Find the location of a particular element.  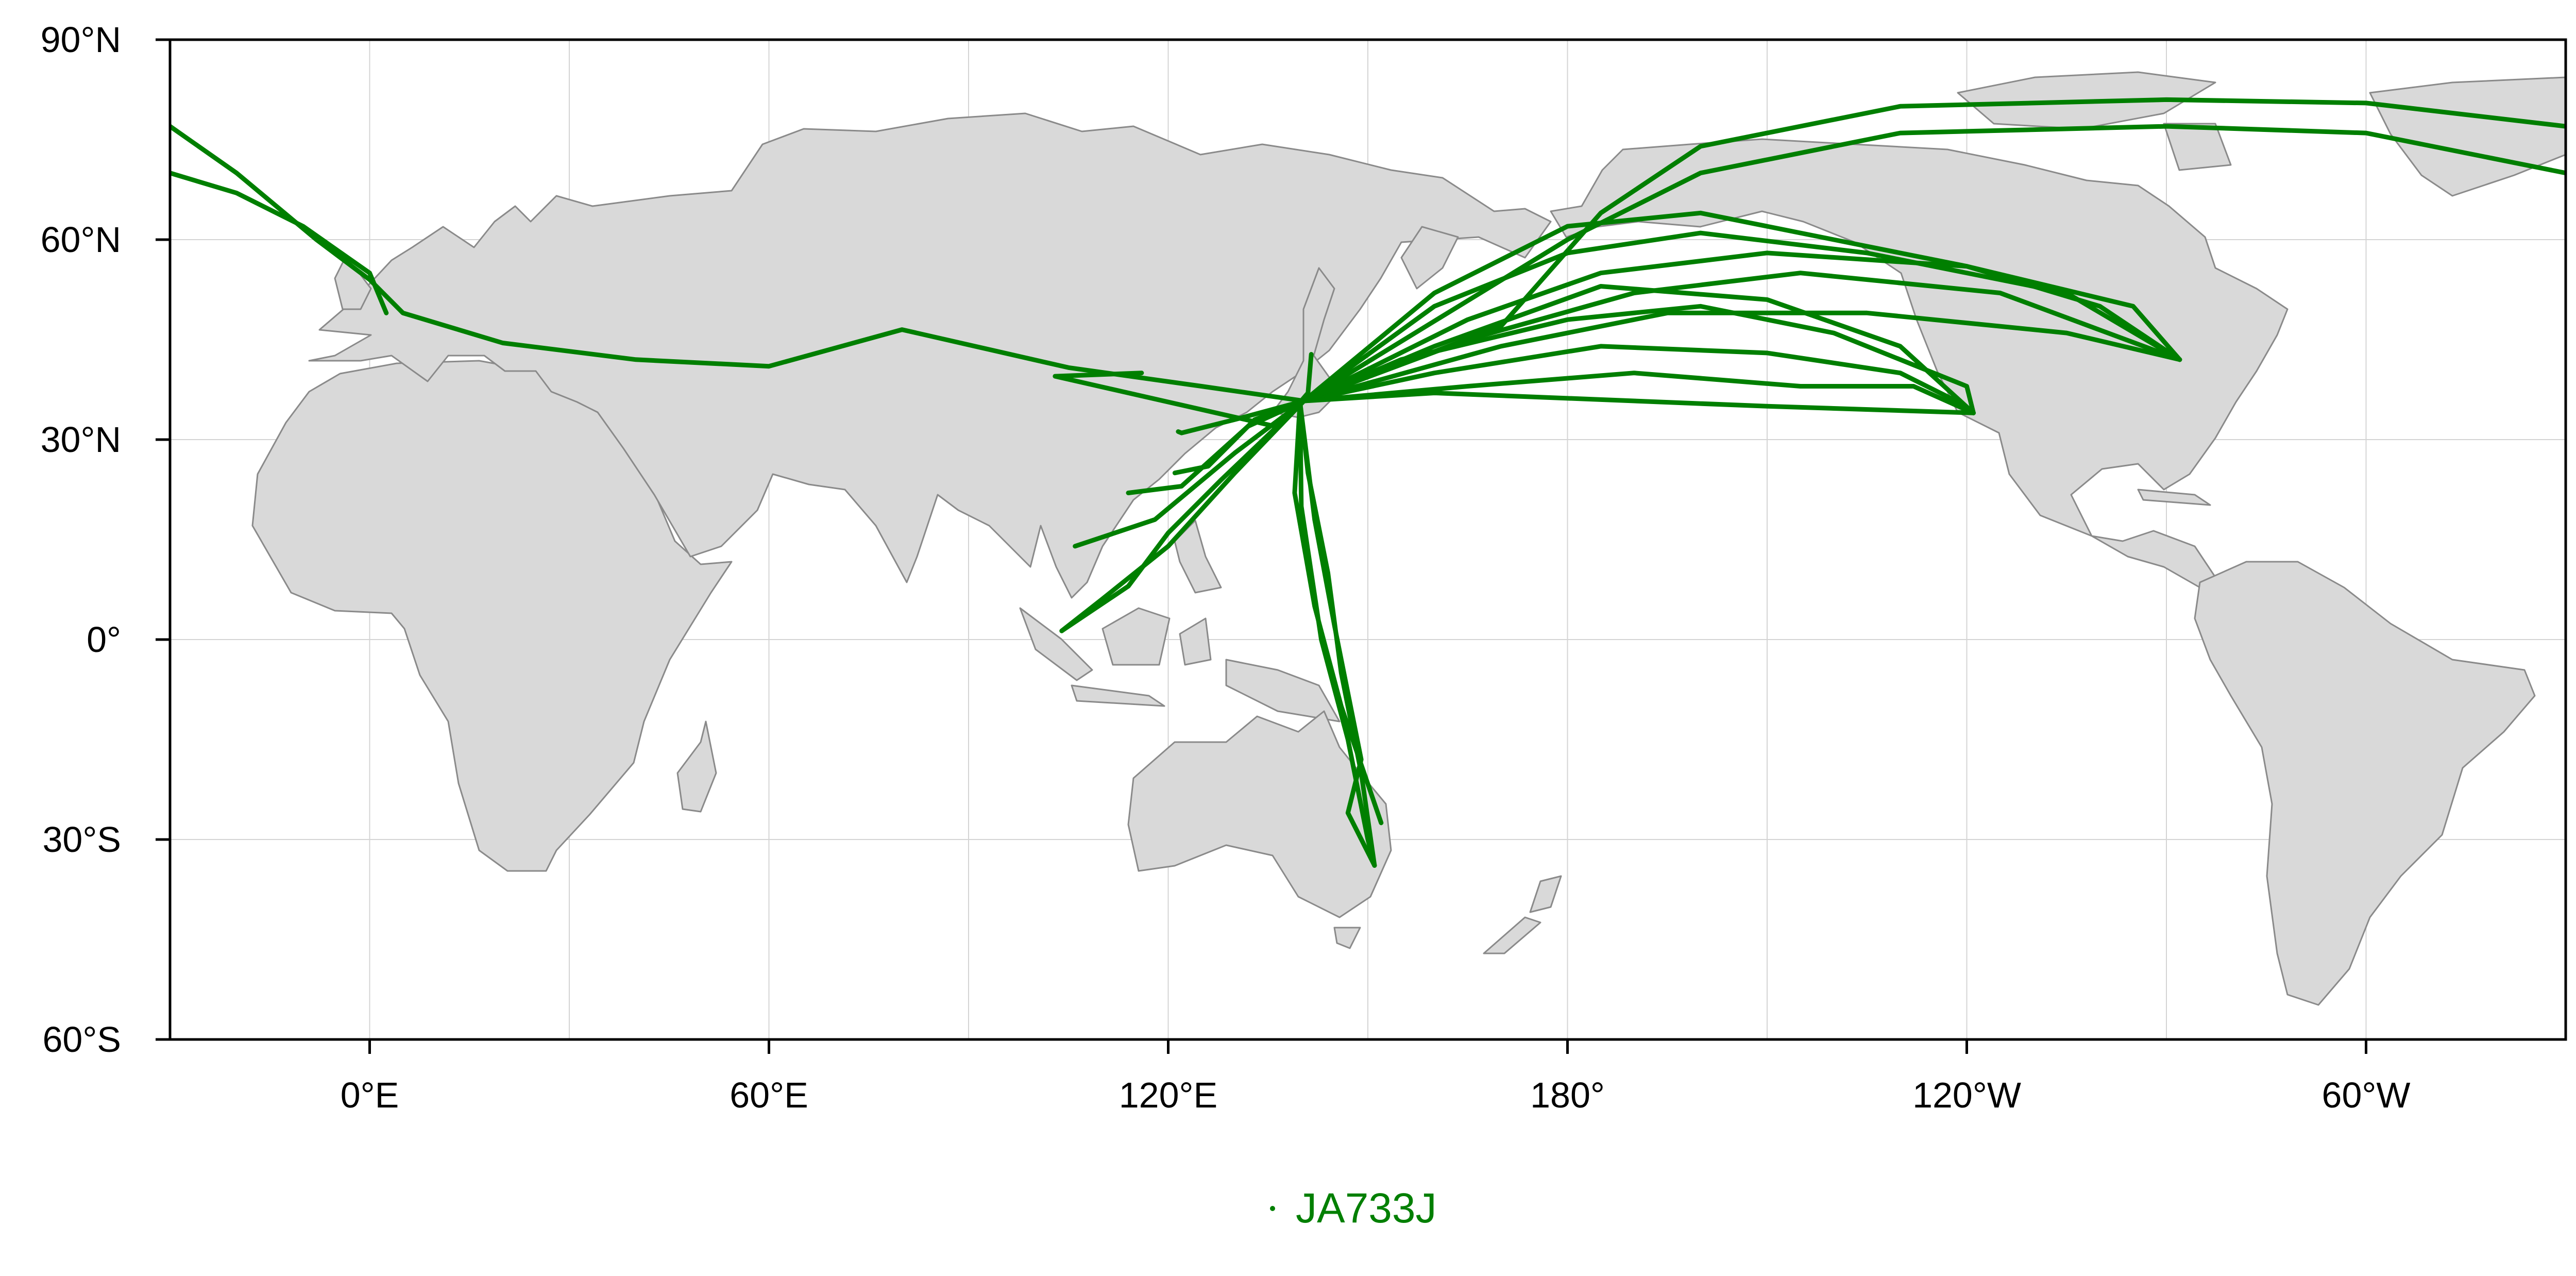

y-tick-label: 60°S is located at coordinates (81, 1040).